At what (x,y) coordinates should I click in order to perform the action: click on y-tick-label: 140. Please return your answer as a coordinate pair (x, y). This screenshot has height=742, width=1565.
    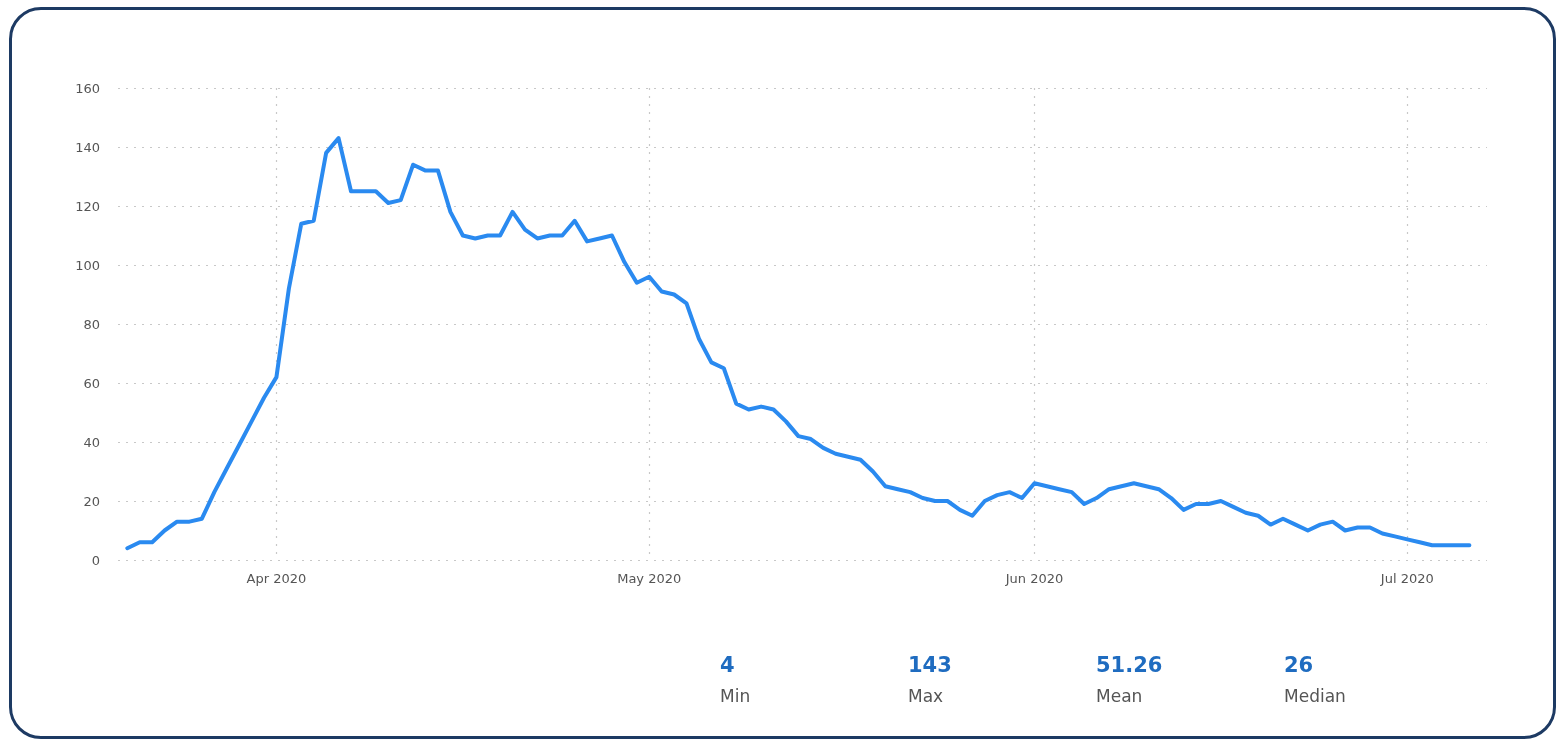
    Looking at the image, I should click on (87, 147).